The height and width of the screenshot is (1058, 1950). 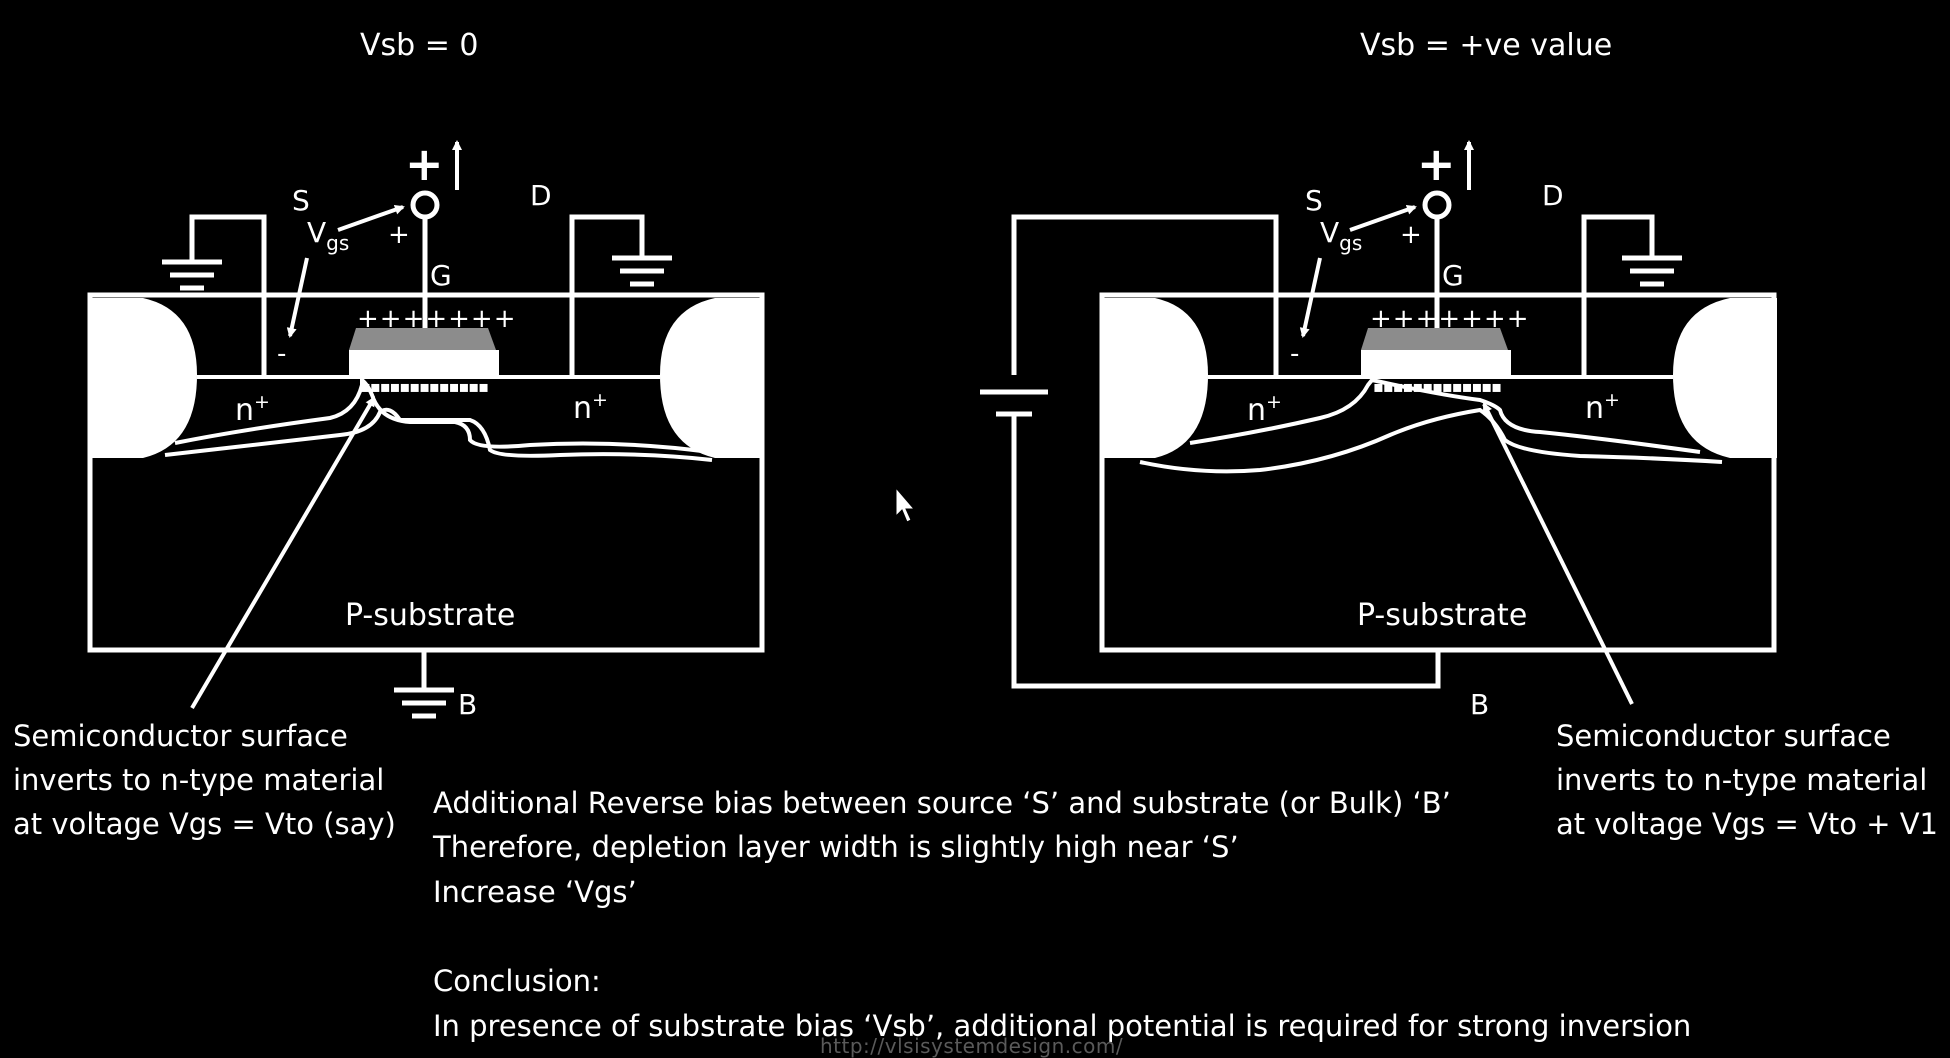 I want to click on mouse-cursor-icon, so click(x=905, y=504).